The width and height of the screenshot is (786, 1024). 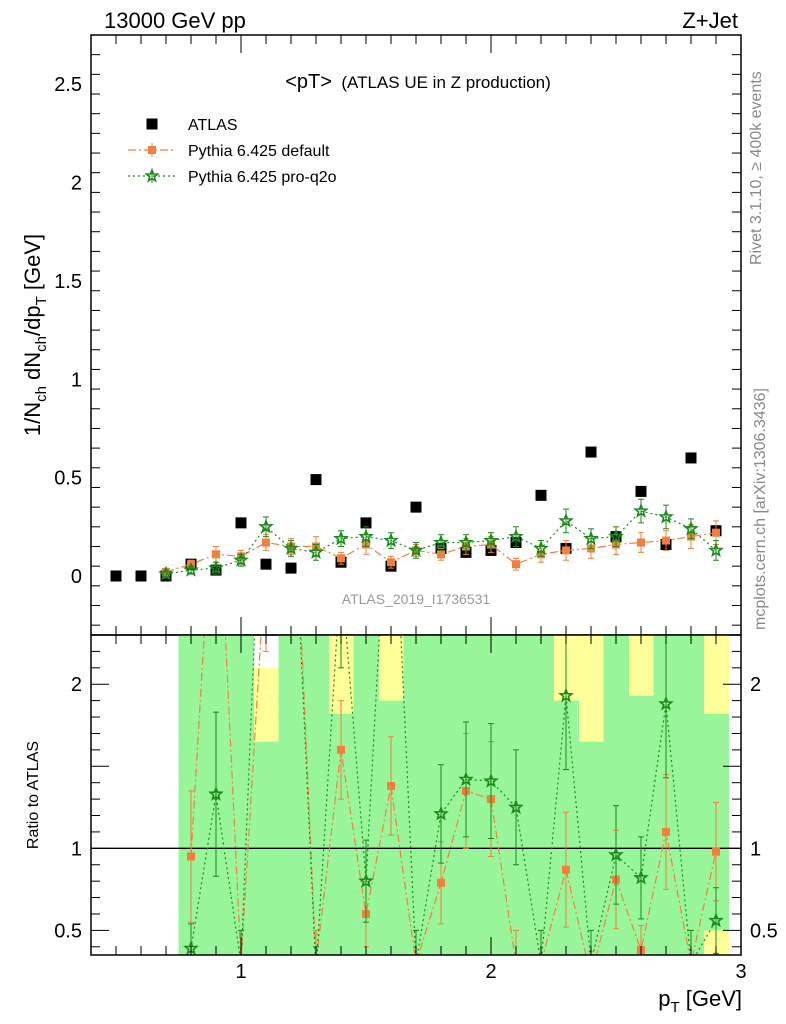 What do you see at coordinates (68, 931) in the screenshot?
I see `ratio-ytick-label: 0.5` at bounding box center [68, 931].